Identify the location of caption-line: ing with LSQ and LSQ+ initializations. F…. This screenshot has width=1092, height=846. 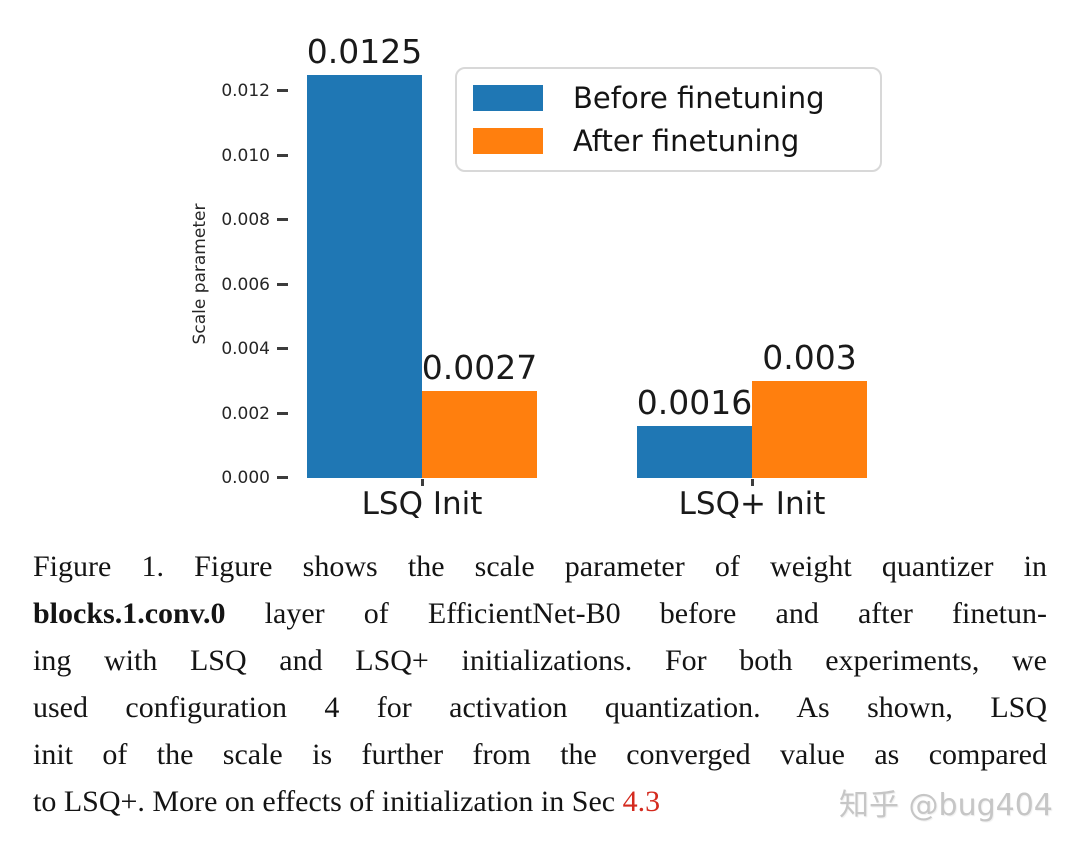
(540, 660).